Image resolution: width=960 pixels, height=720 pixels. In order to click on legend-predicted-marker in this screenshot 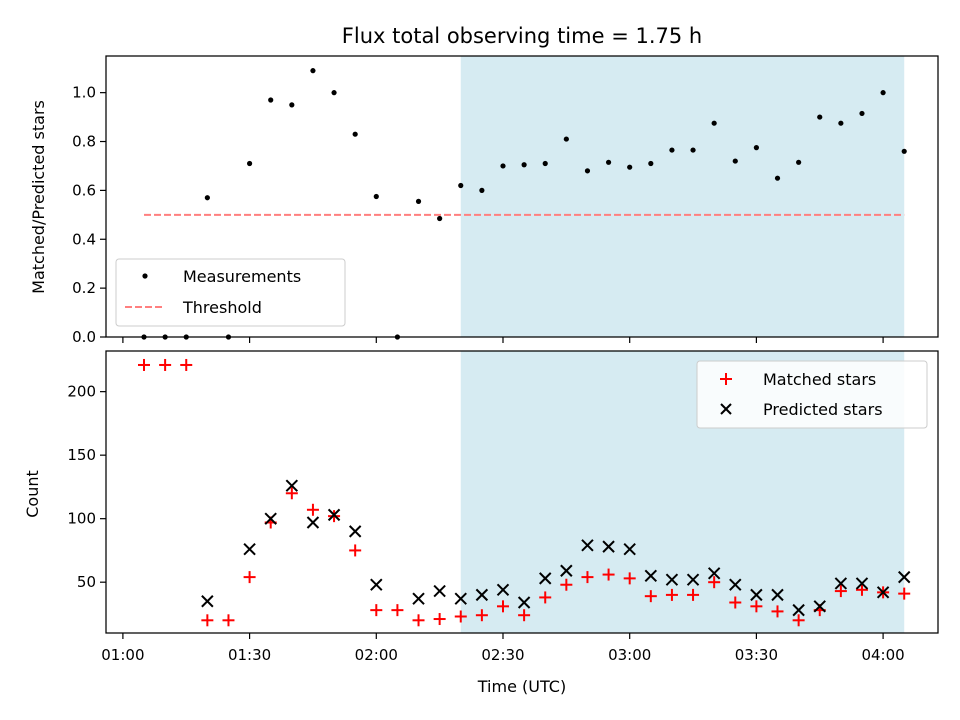, I will do `click(726, 409)`.